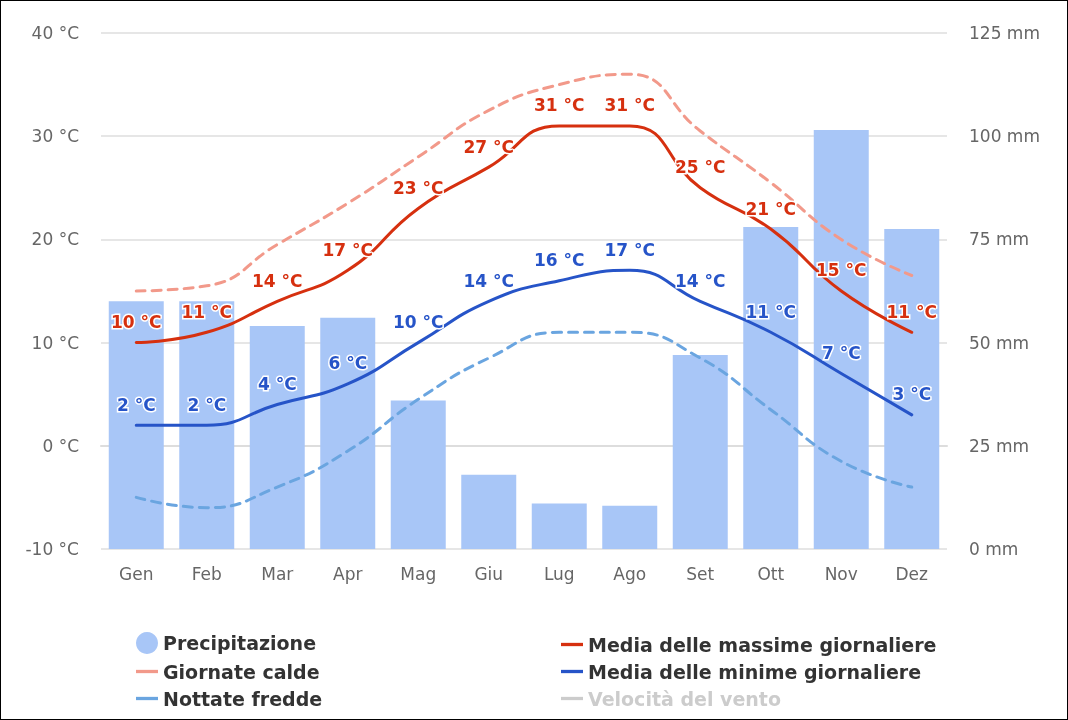 The width and height of the screenshot is (1068, 720). I want to click on y-tick-label: 0 °C, so click(60, 445).